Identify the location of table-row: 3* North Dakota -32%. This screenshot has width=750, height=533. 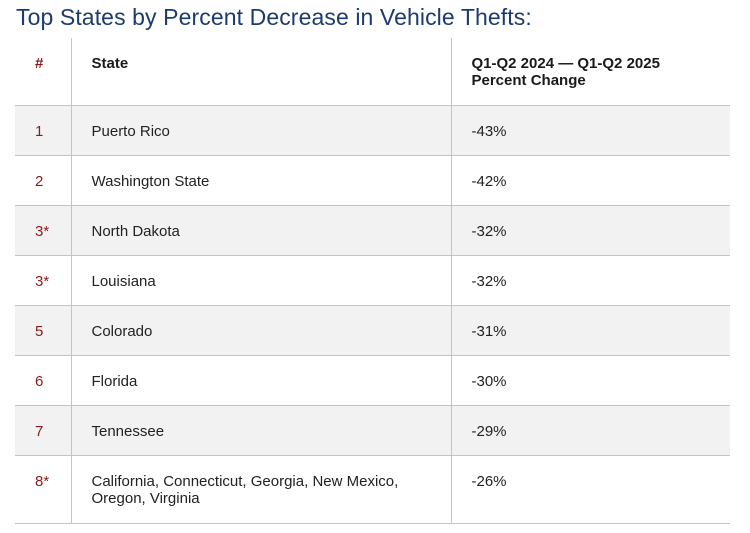
(372, 230).